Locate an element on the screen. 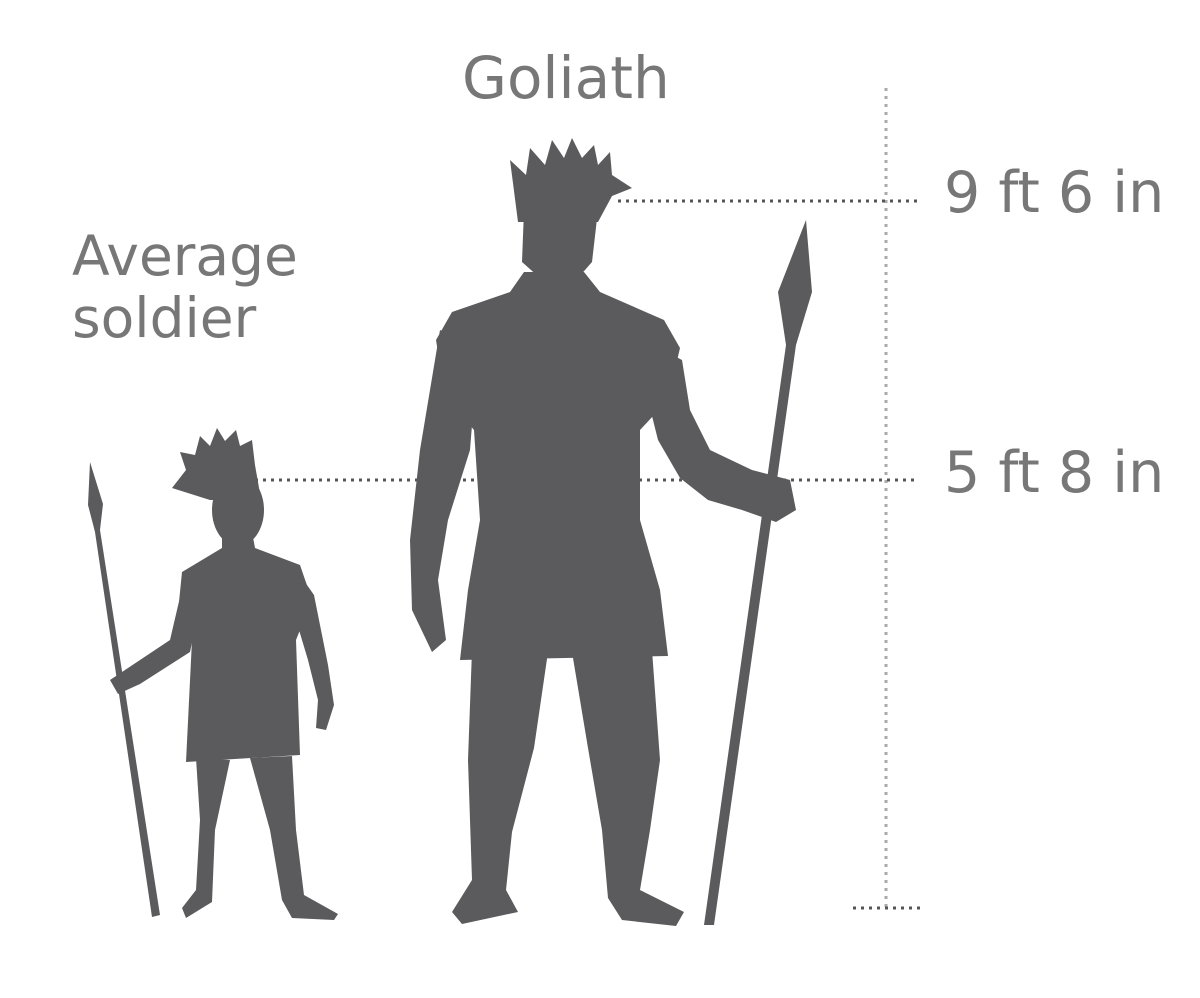 The width and height of the screenshot is (1200, 998). goliath-crest is located at coordinates (571, 180).